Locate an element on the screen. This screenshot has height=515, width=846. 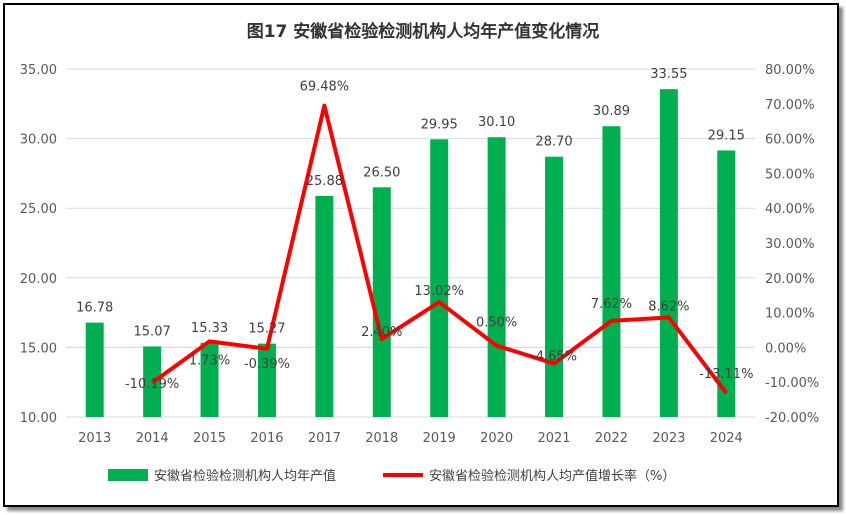
right-tick-label: 60.00% is located at coordinates (790, 140).